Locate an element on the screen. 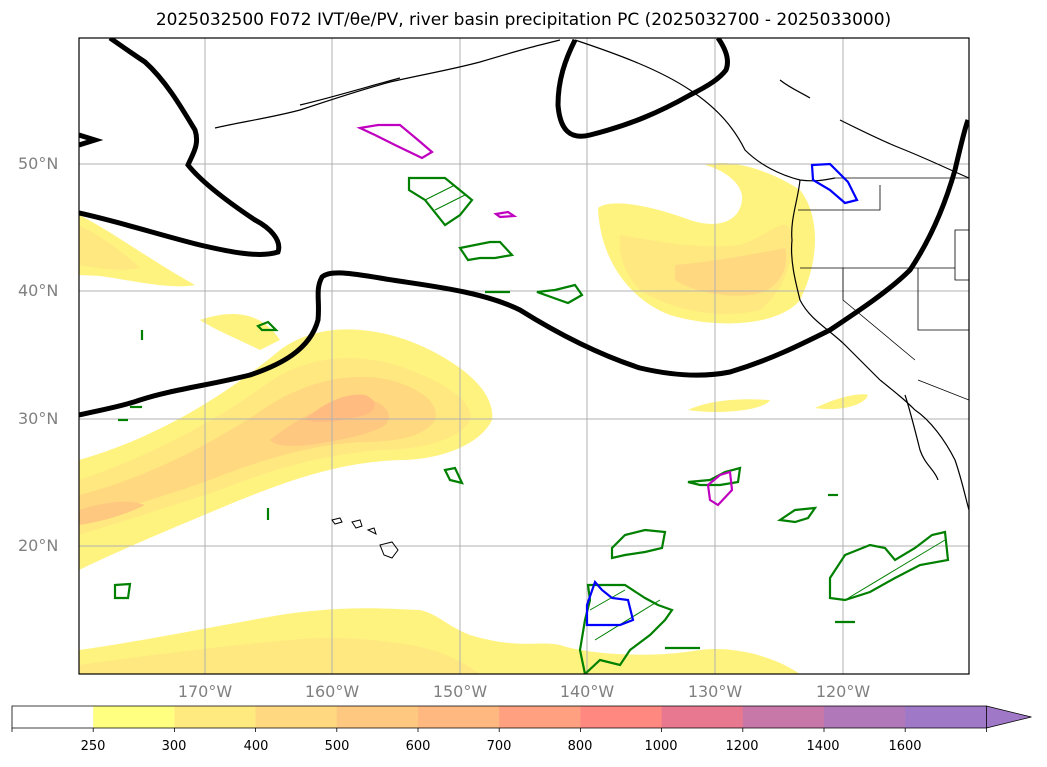  colorbar-tick-label: 700 is located at coordinates (499, 746).